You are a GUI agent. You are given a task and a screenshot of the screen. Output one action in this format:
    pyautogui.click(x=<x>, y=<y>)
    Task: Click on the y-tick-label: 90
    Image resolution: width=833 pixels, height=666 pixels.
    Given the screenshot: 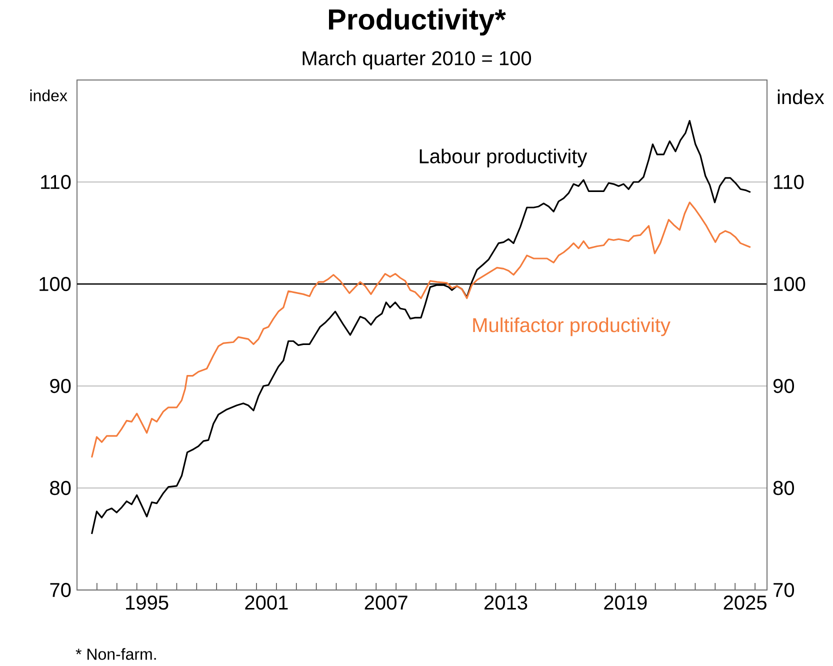 What is the action you would take?
    pyautogui.click(x=60, y=386)
    